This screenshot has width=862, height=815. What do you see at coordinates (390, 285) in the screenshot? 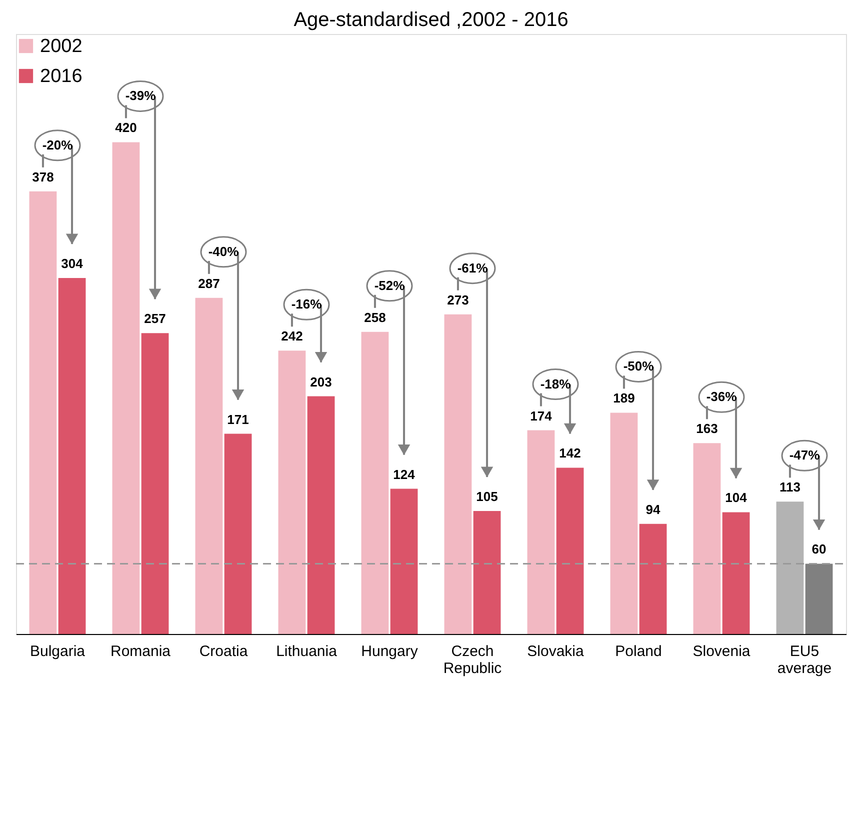
I see `annotation: -52%` at bounding box center [390, 285].